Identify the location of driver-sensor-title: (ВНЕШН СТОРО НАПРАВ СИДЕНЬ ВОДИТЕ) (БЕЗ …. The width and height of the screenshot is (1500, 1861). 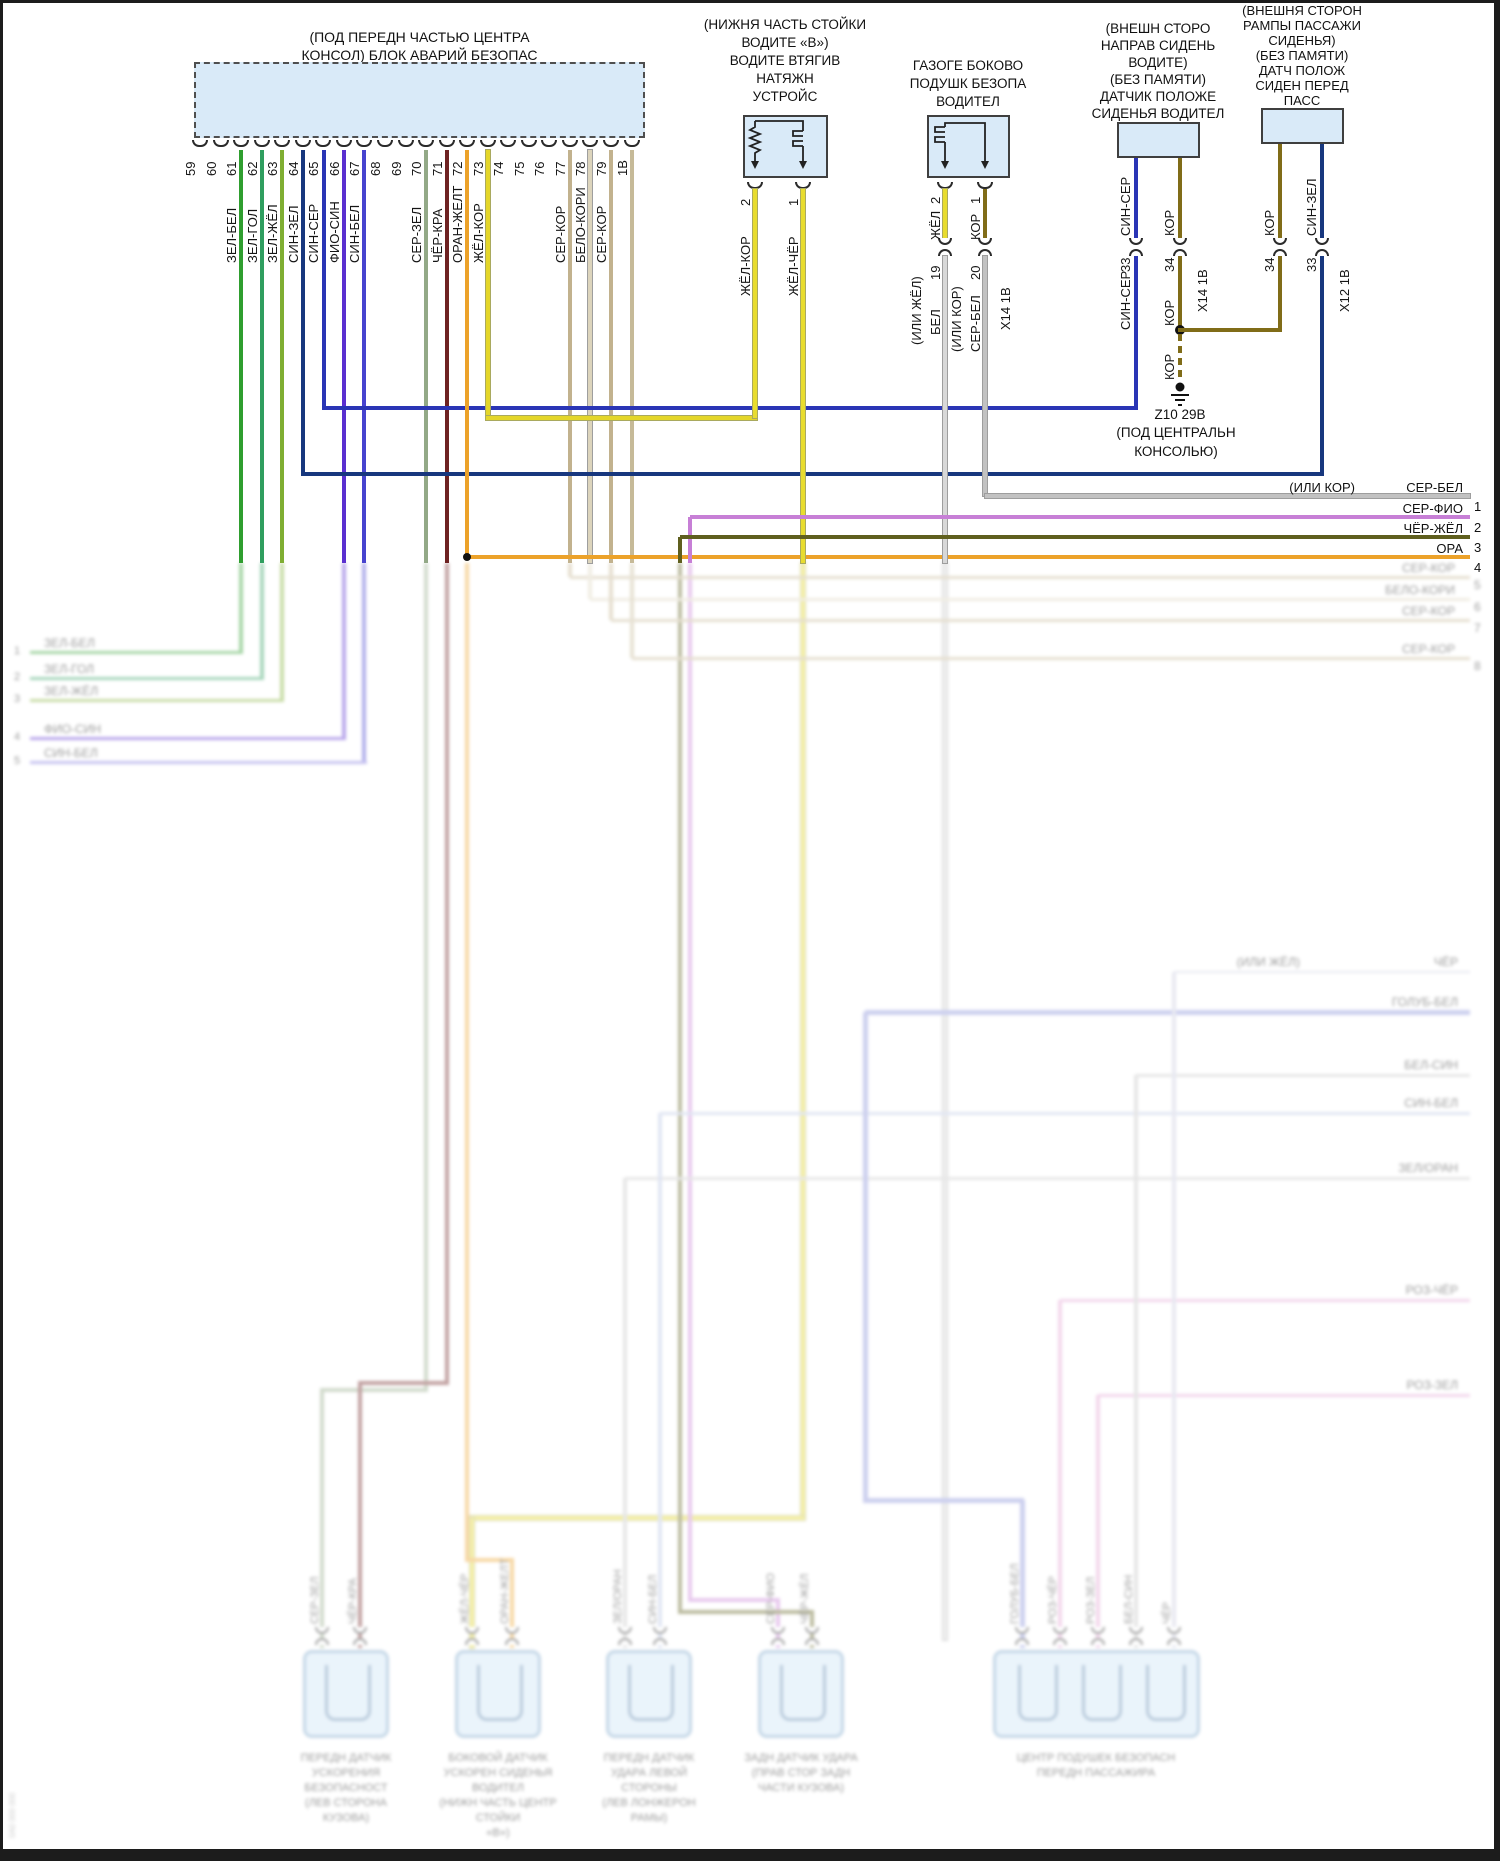
(1158, 71).